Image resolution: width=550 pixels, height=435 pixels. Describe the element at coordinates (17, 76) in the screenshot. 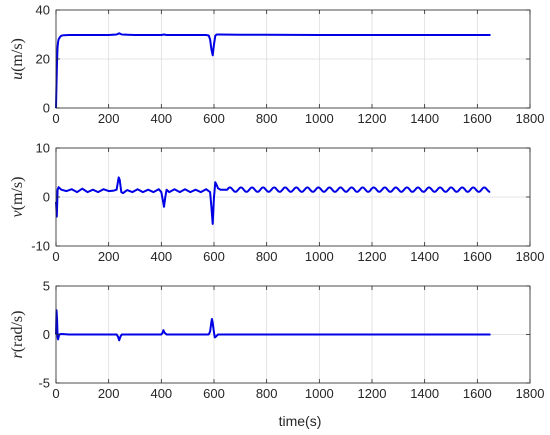

I see `y-axis-variable: u` at that location.